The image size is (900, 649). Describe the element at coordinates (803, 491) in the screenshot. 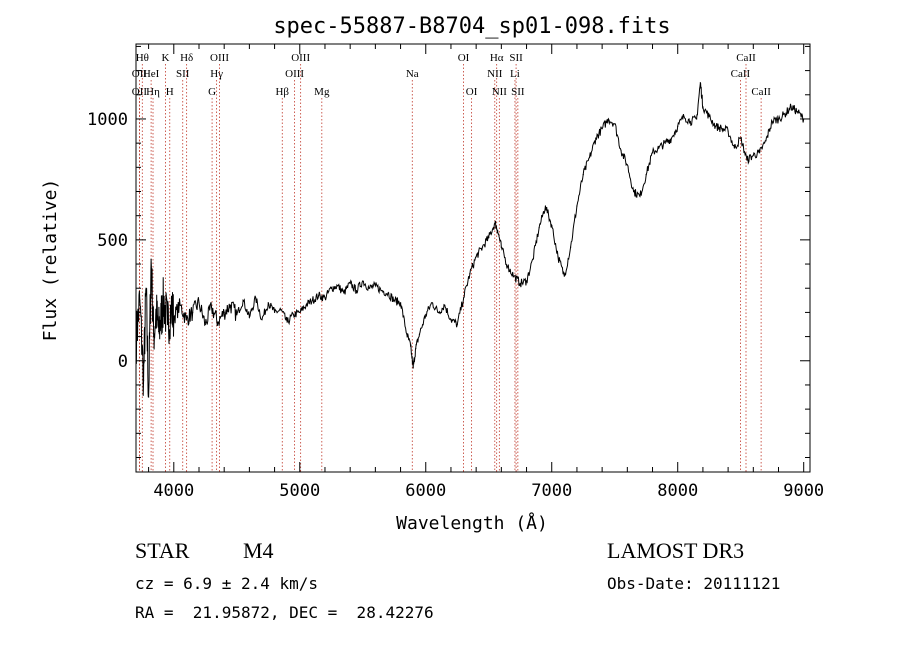

I see `x-tick-label: 9000` at that location.